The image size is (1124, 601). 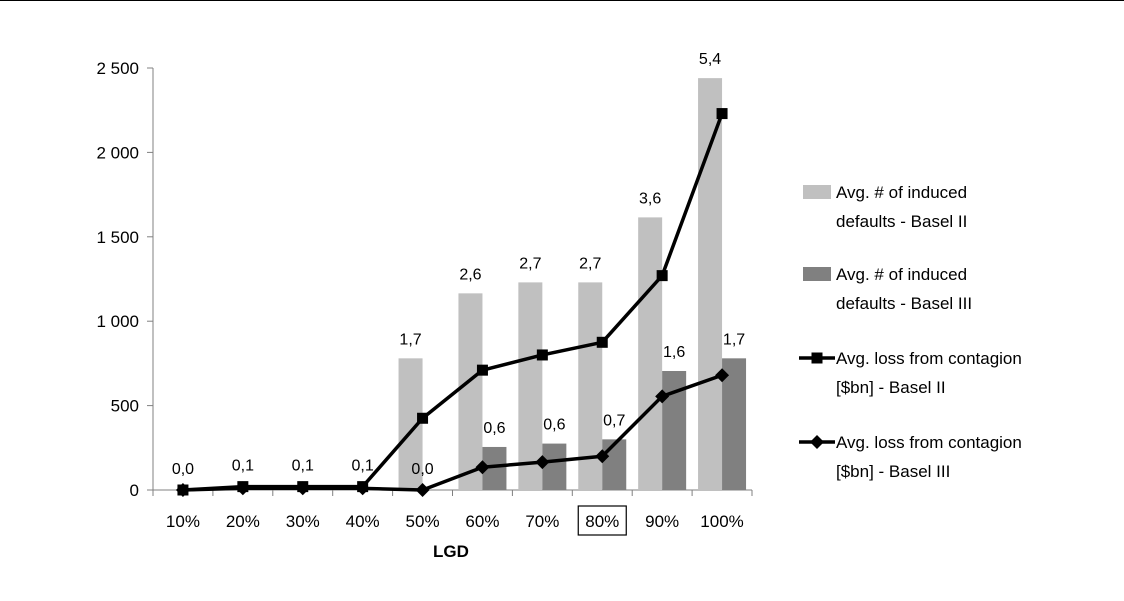 I want to click on line-diamond-series, so click(x=452, y=432).